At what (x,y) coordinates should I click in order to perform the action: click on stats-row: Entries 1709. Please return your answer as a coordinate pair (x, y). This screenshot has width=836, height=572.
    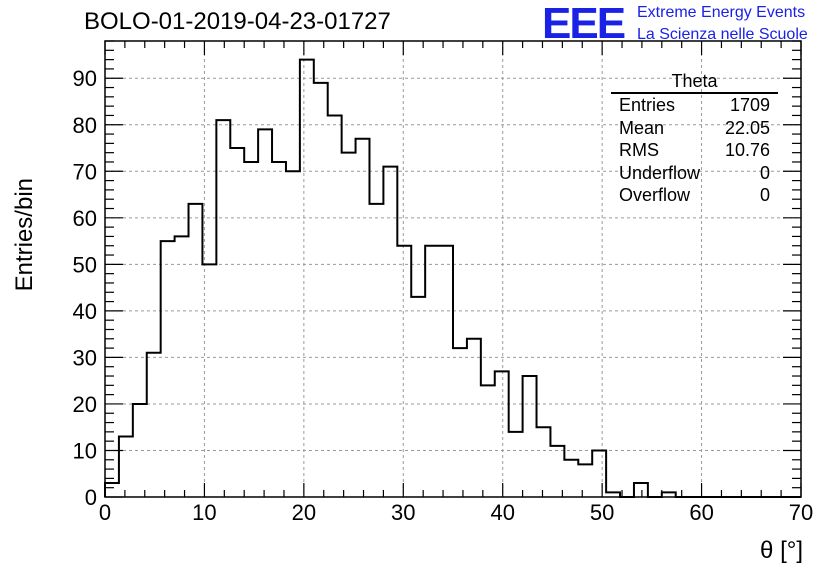
    Looking at the image, I should click on (694, 105).